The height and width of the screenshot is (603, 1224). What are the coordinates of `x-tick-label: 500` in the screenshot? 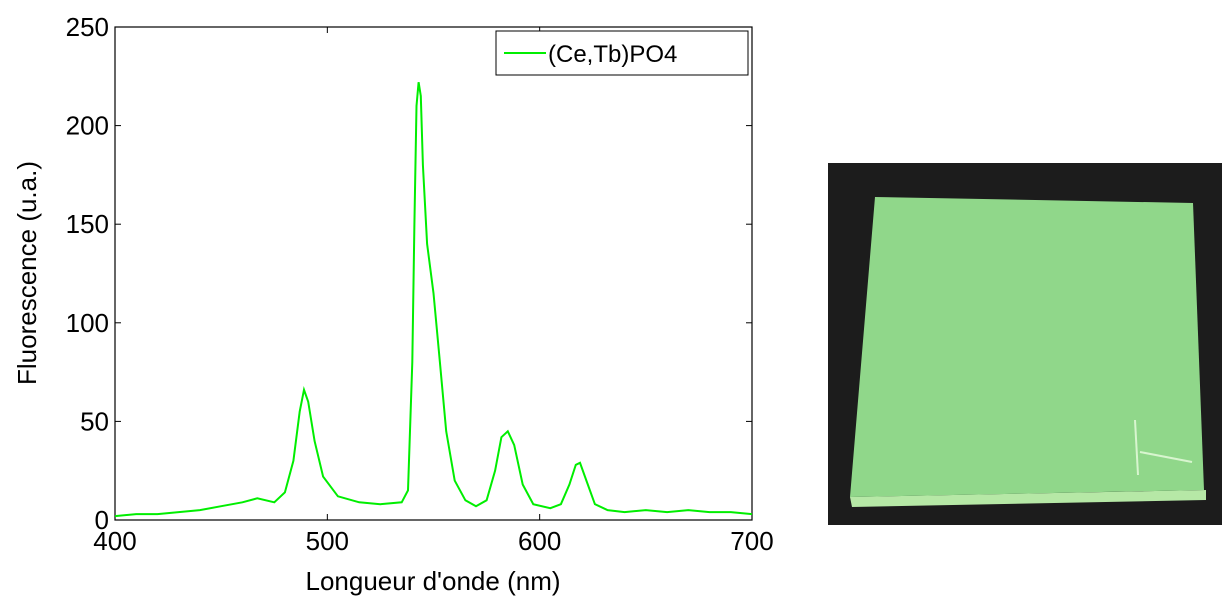 It's located at (327, 541).